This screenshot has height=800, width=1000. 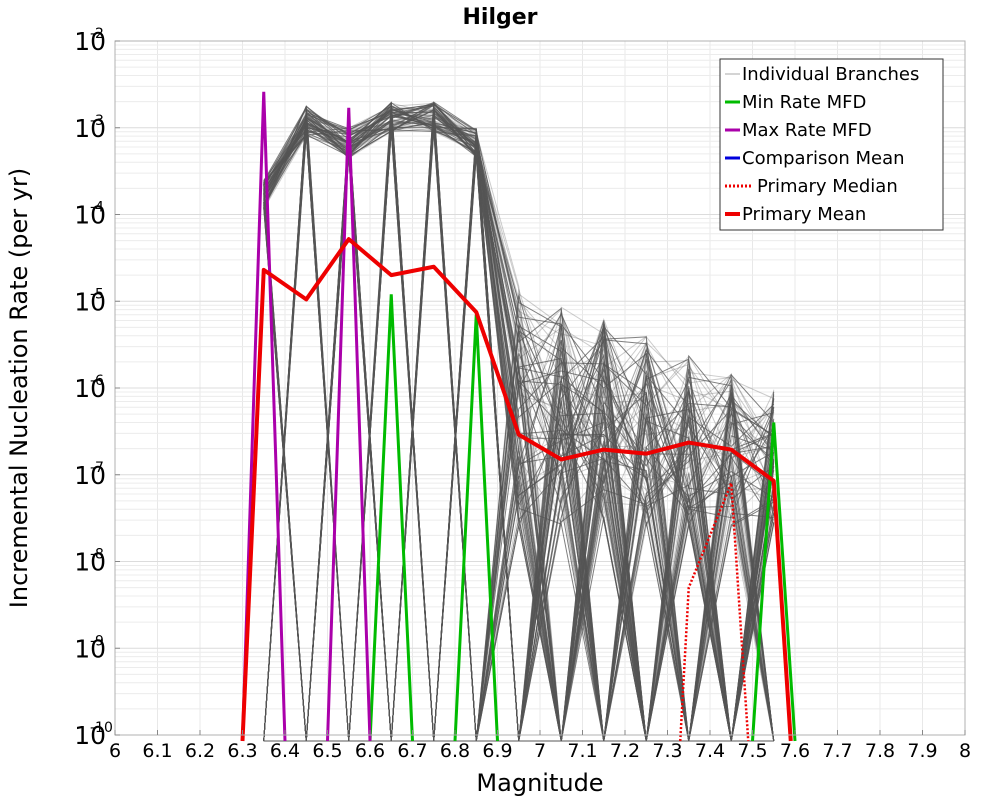 What do you see at coordinates (101, 728) in the screenshot?
I see `y-tick-exponent: -10` at bounding box center [101, 728].